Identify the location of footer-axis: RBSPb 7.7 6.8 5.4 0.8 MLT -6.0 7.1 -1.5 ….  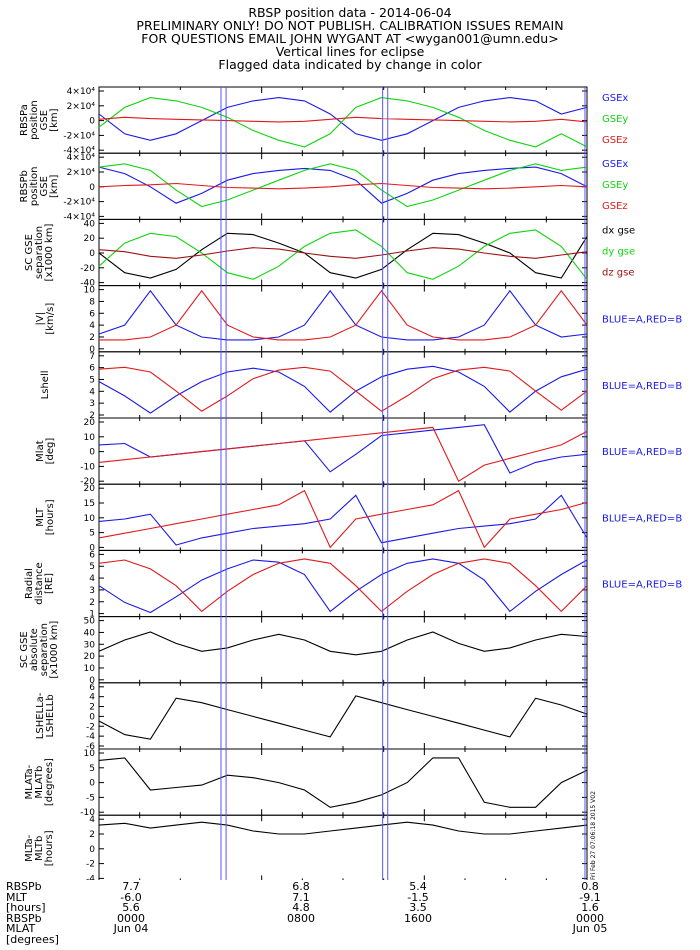
(350, 913).